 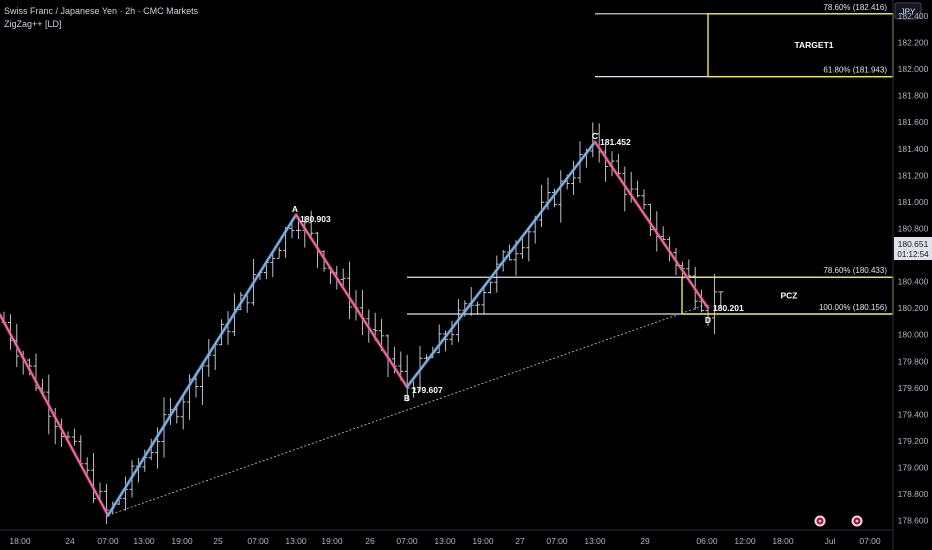 I want to click on pivot-label: B, so click(x=407, y=398).